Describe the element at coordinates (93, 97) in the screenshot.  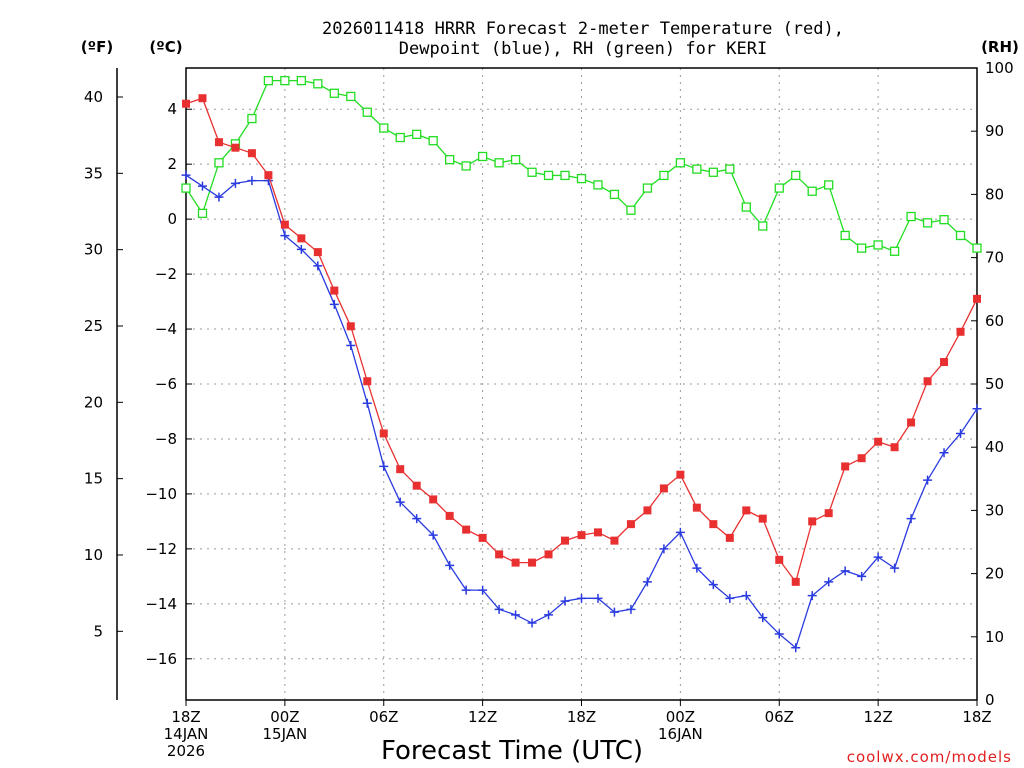
I see `fahrenheit-tick-label: 40` at that location.